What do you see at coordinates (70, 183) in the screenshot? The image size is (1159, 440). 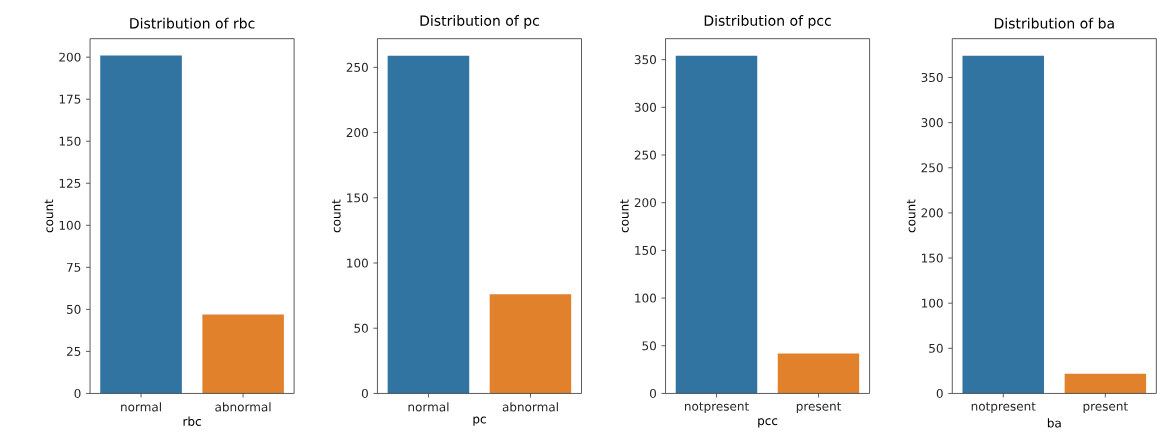 I see `y-tick-label: 125` at bounding box center [70, 183].